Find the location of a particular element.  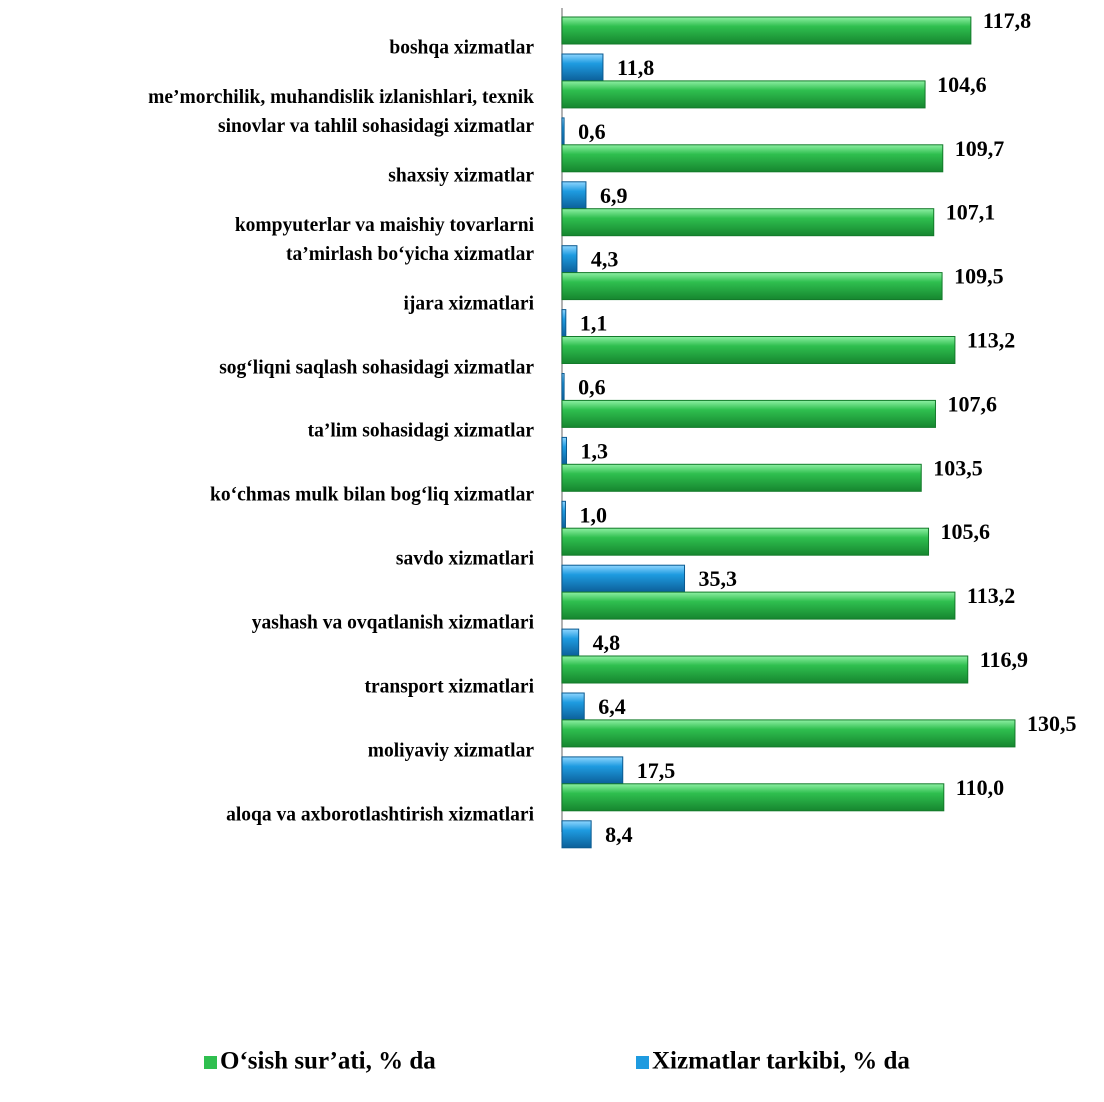

value-label: 117,8 is located at coordinates (1007, 20).